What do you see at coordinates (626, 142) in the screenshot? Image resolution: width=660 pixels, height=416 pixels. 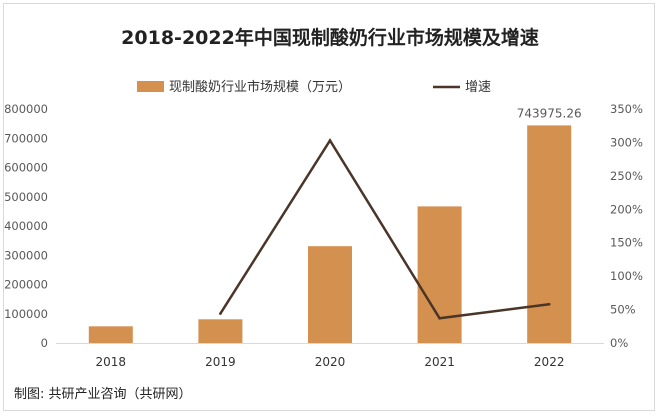 I see `y-right-tick-label: 300%` at bounding box center [626, 142].